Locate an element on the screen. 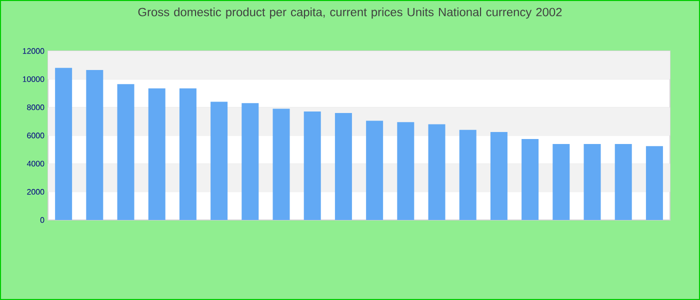  chart-title: Gross domestic product per capita, current prices Units National currency 2002 is located at coordinates (350, 13).